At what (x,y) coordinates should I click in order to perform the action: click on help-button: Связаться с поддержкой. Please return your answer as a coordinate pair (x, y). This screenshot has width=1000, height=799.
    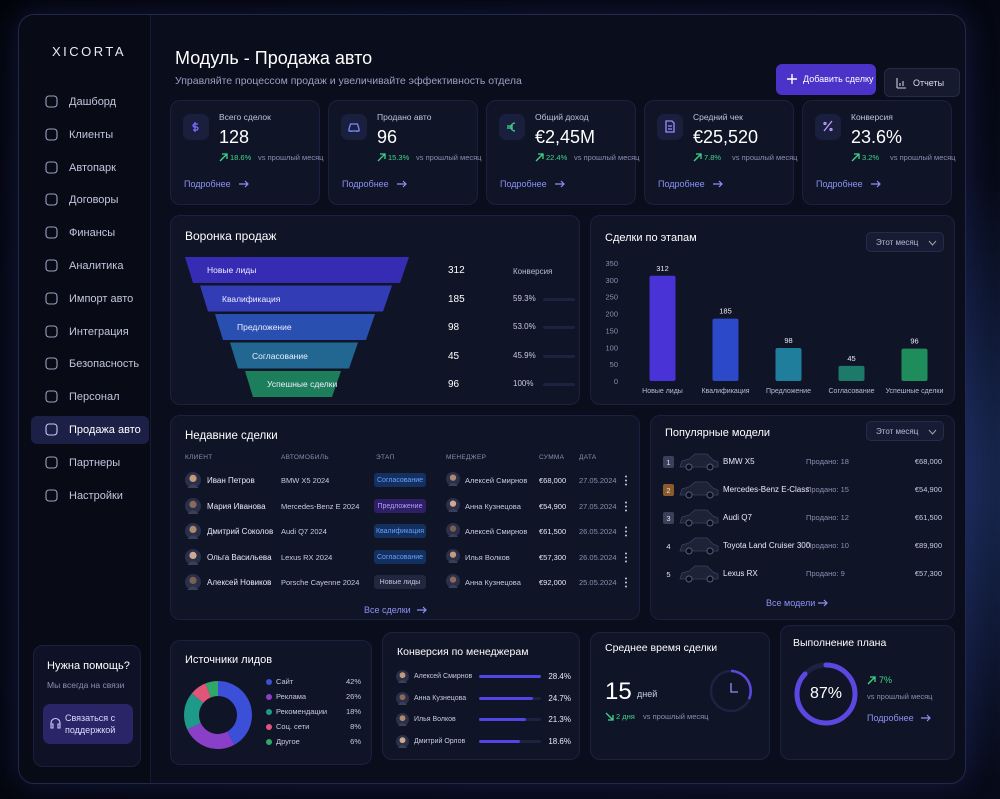
    Looking at the image, I should click on (88, 724).